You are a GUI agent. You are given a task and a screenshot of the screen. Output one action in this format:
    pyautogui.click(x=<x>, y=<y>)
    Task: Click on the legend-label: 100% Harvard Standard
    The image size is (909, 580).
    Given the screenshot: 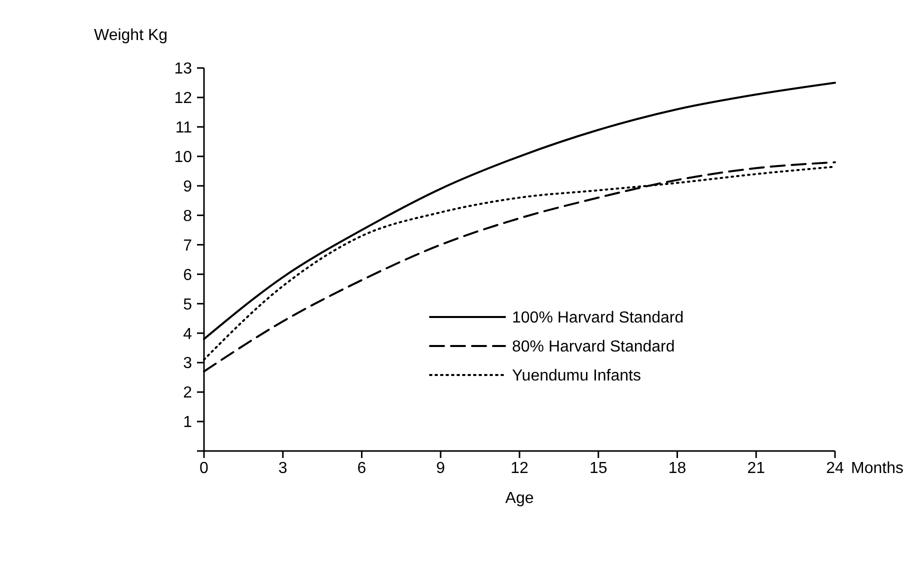 What is the action you would take?
    pyautogui.click(x=598, y=318)
    